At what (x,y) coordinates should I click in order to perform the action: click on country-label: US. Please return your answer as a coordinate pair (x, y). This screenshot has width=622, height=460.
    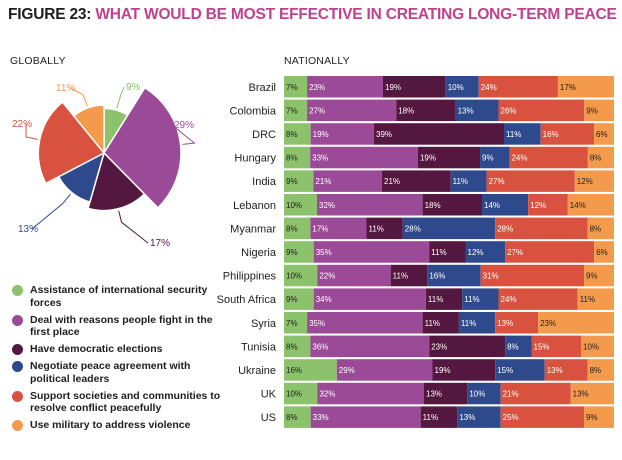
    Looking at the image, I should click on (268, 418).